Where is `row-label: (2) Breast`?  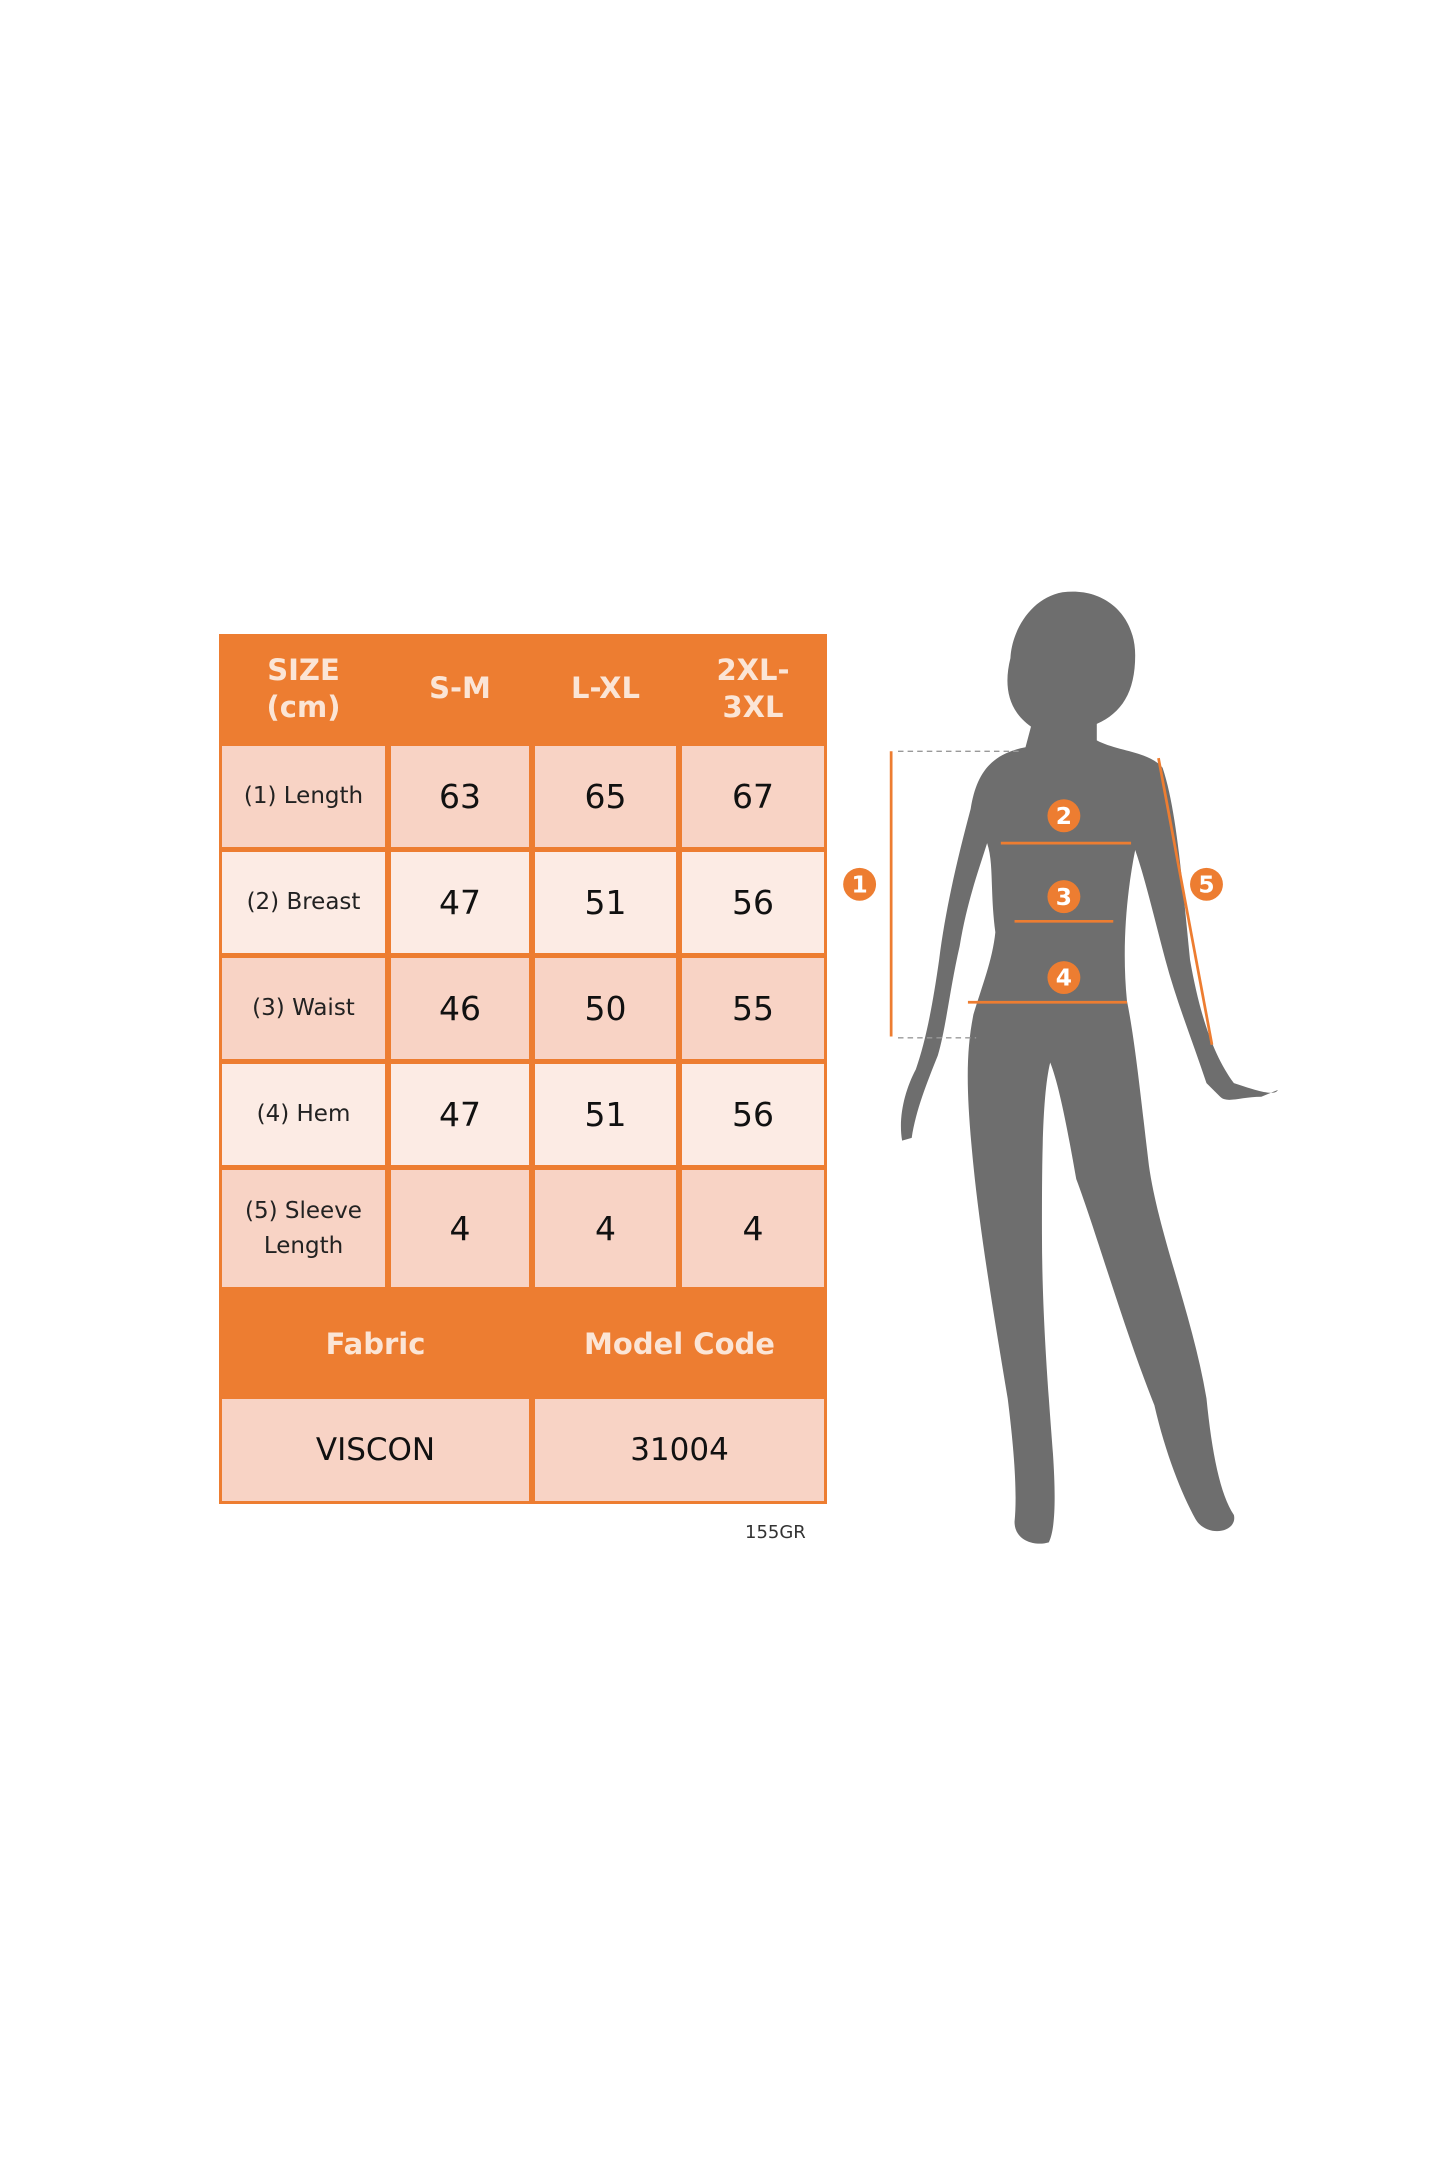 row-label: (2) Breast is located at coordinates (303, 902).